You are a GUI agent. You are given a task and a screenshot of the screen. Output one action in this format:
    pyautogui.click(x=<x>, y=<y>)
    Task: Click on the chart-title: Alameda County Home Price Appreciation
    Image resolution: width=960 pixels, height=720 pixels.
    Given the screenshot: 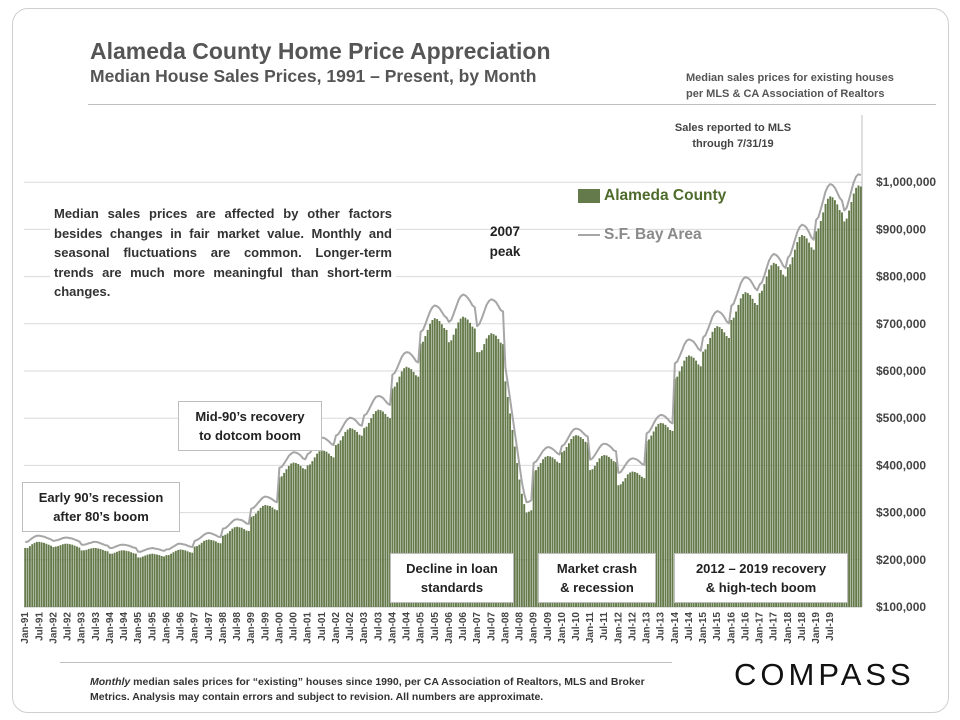 What is the action you would take?
    pyautogui.click(x=320, y=51)
    